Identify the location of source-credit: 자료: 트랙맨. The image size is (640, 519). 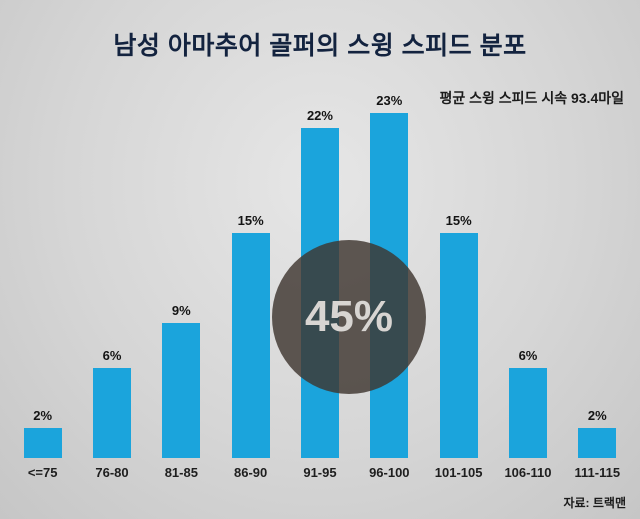
(594, 503).